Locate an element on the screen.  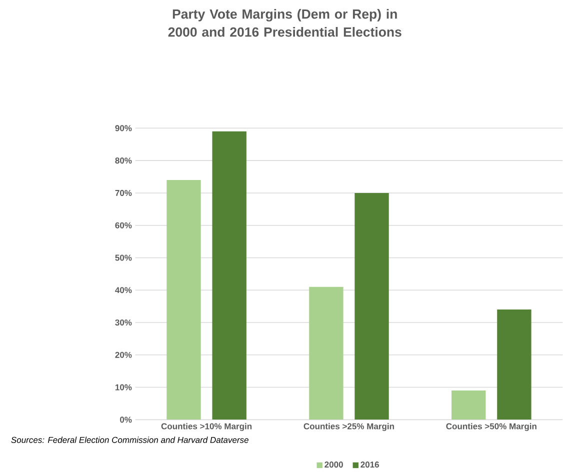
source-note: Sources: Federal Election Commission and Harvard Dataverse is located at coordinates (129, 440).